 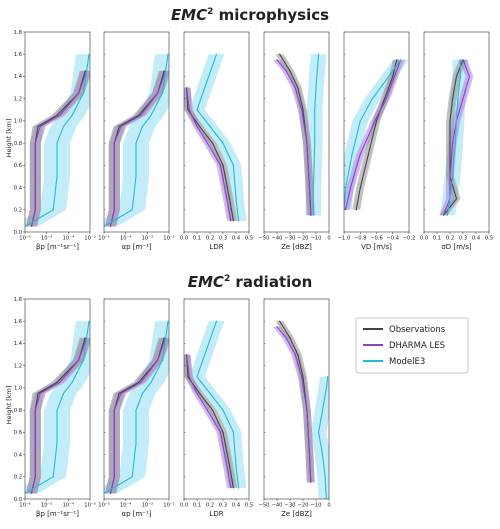 I want to click on panel-radiation-ze: −50 −40 −30 −20 −10 0 Ze [dBZ], so click(x=295, y=408).